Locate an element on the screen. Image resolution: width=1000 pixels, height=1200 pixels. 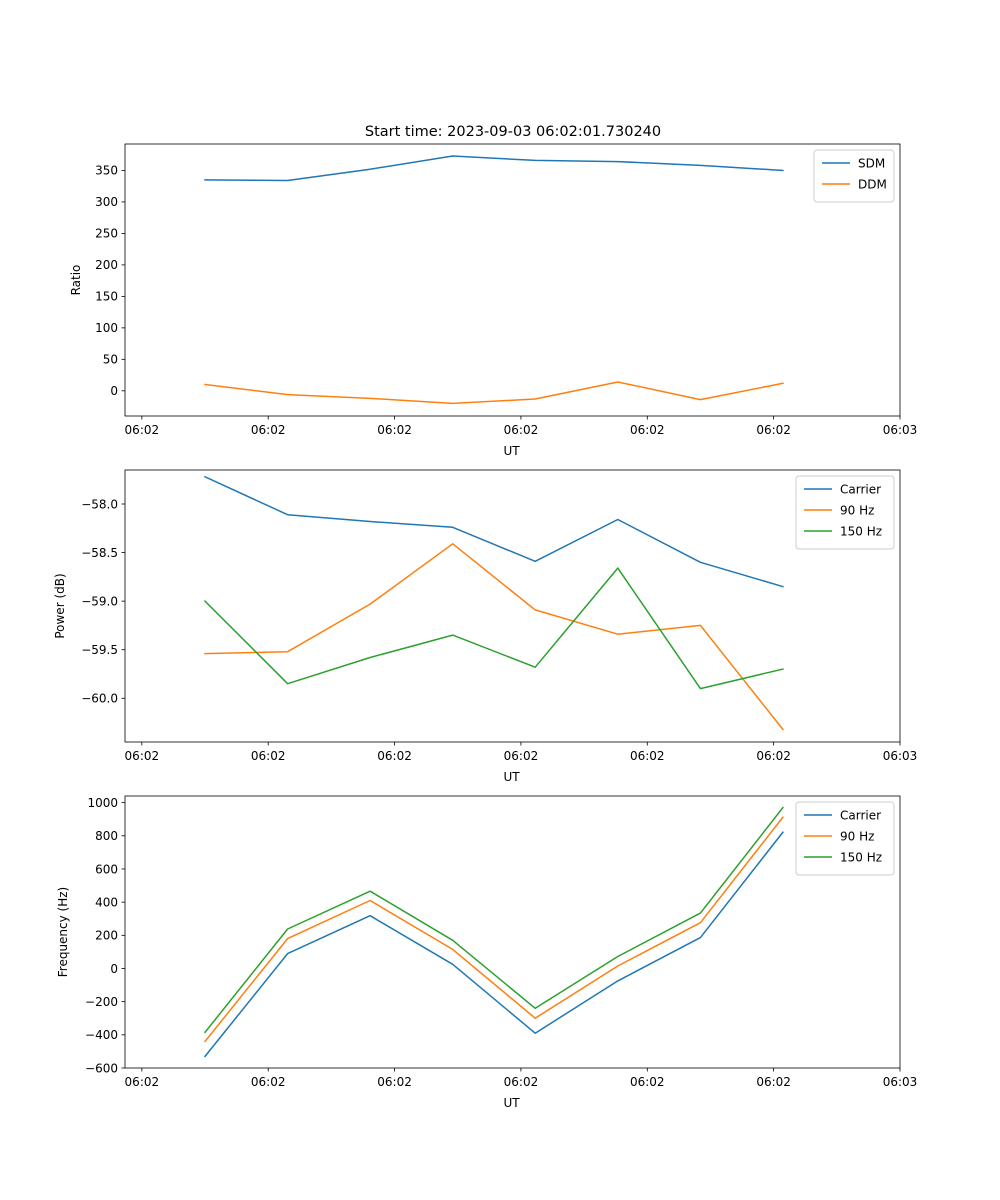
y-tick-label: 600 is located at coordinates (106, 869).